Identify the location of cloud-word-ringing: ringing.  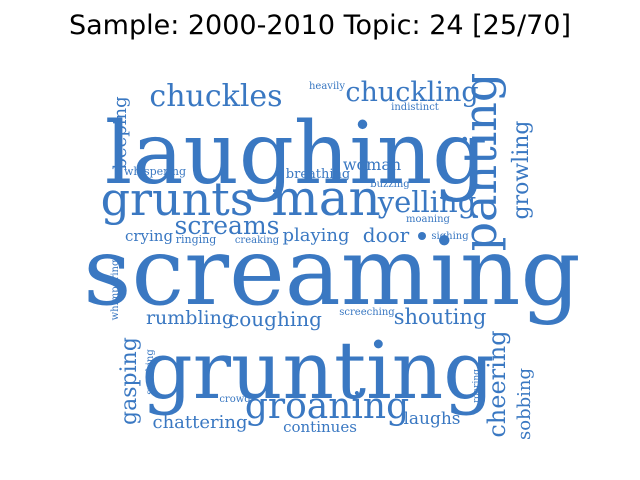
(196, 239).